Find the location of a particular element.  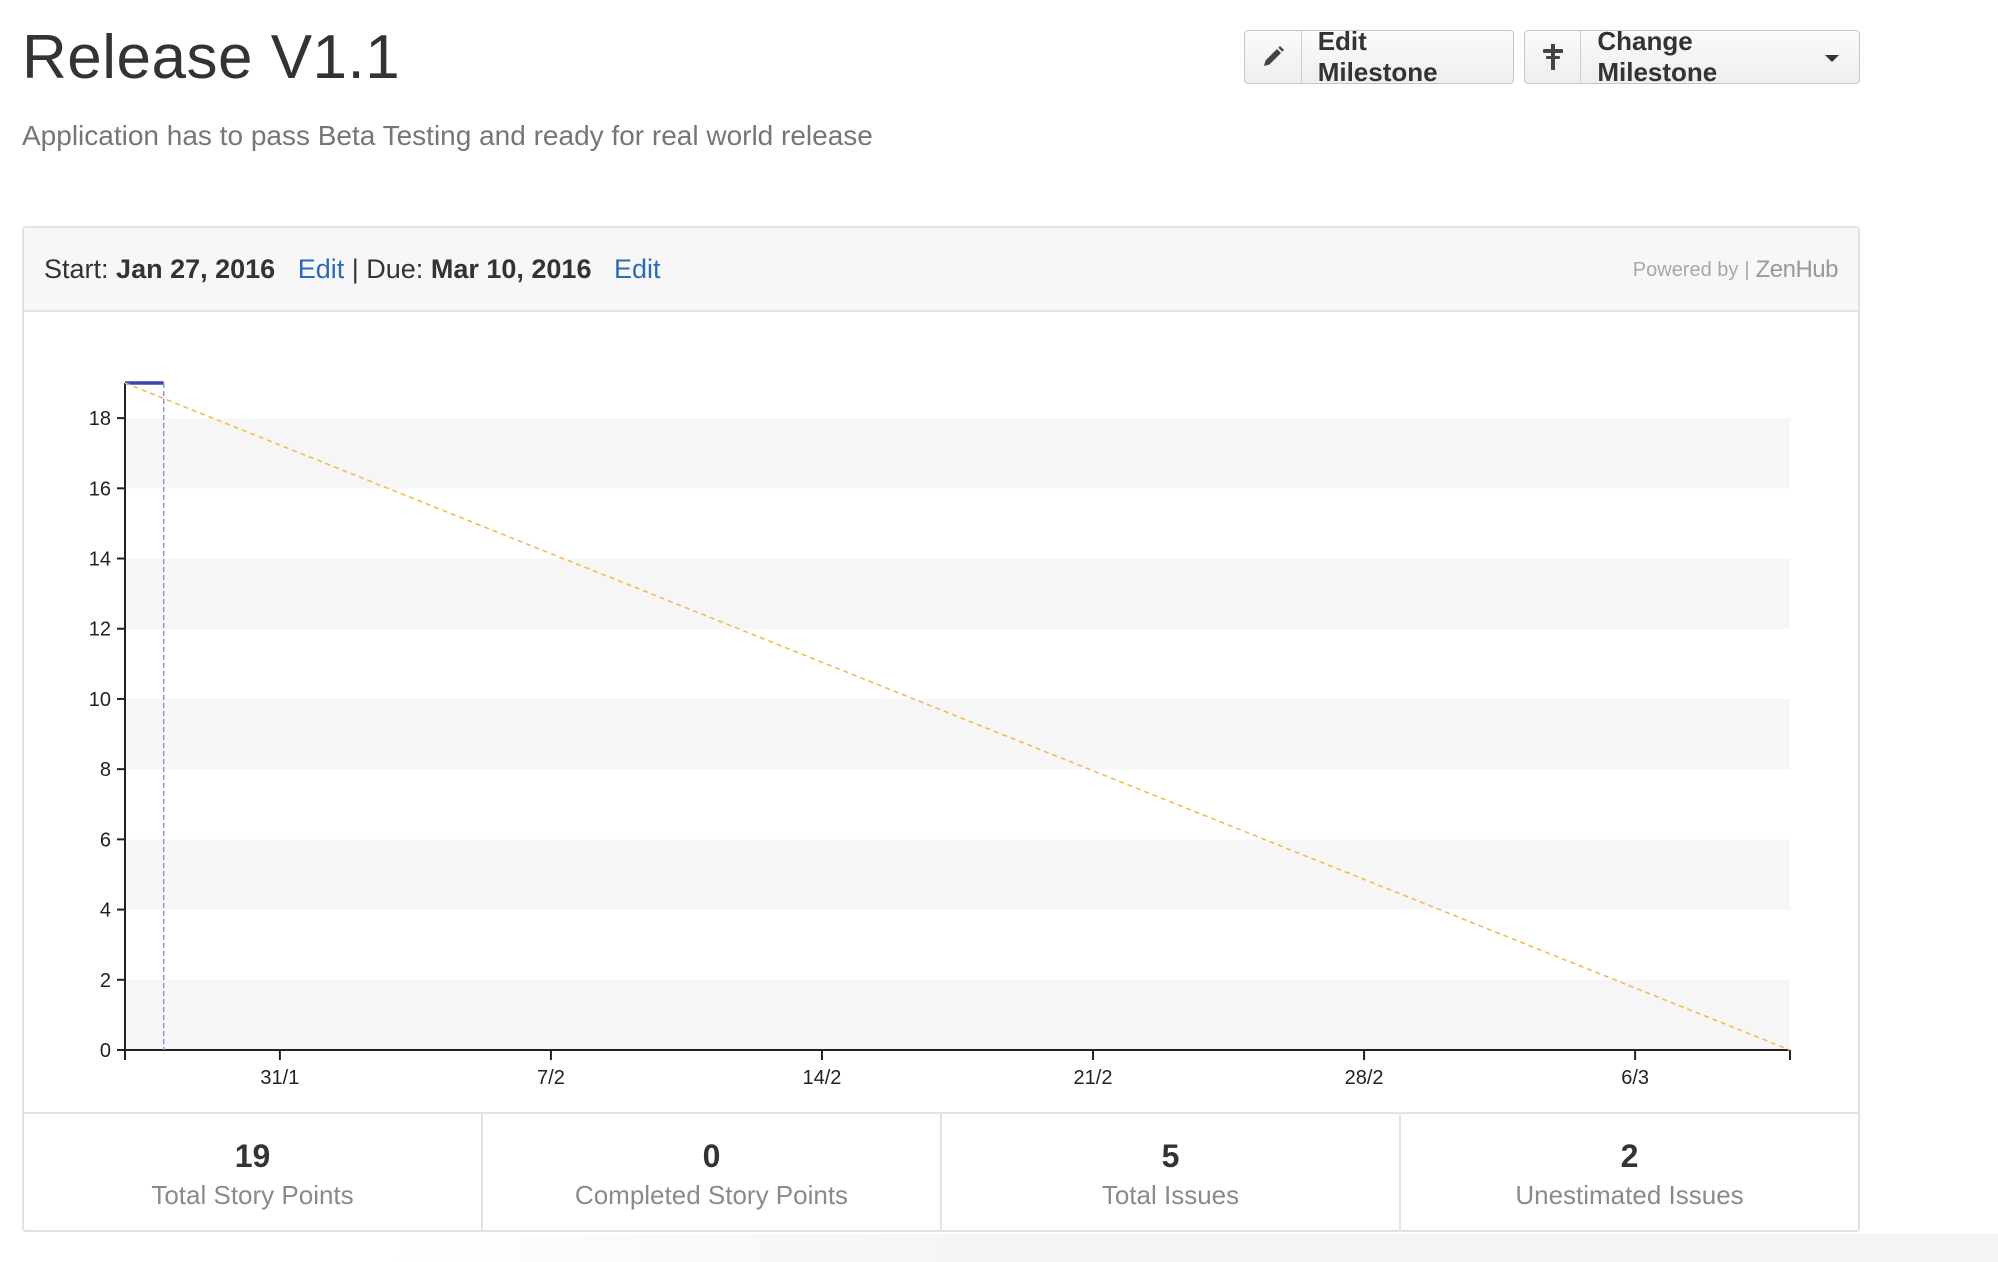

powered-by-label: Powered by is located at coordinates (1685, 269).